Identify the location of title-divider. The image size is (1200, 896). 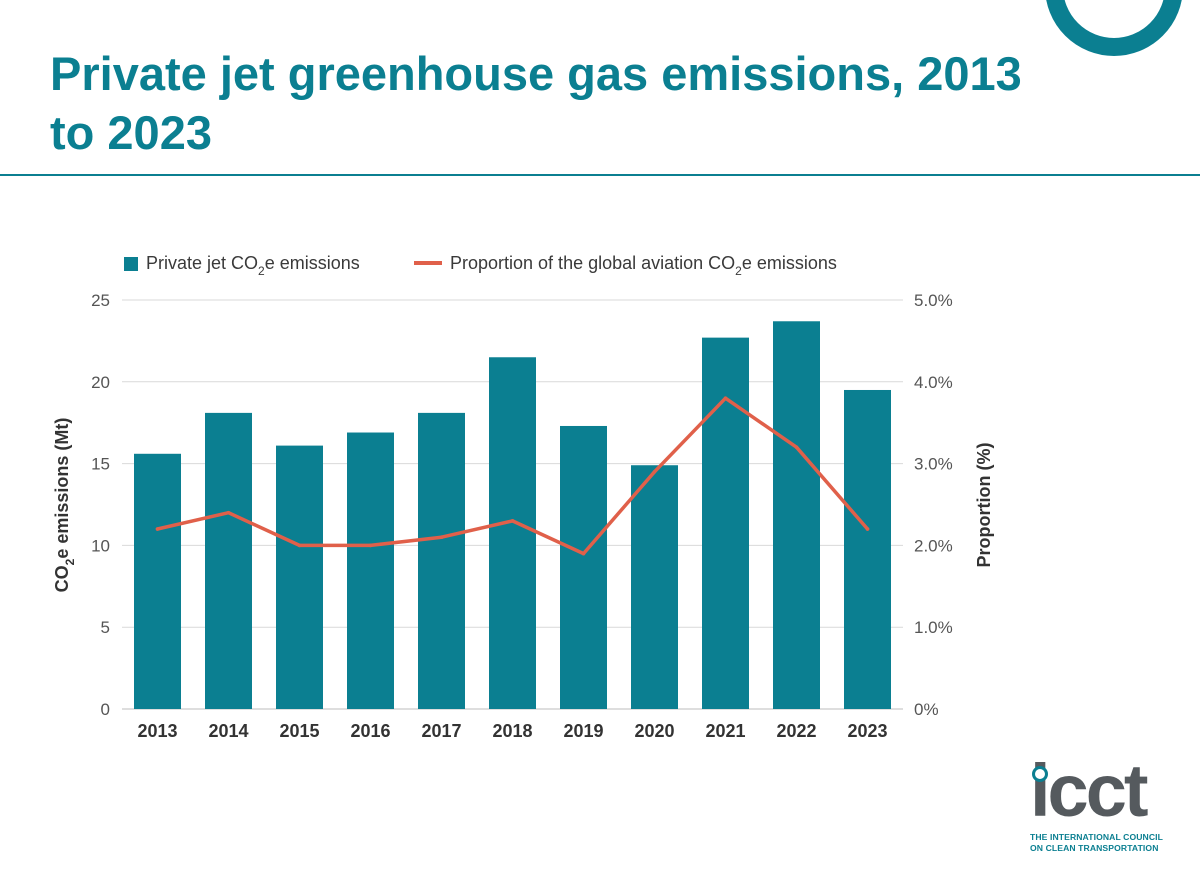
(600, 175).